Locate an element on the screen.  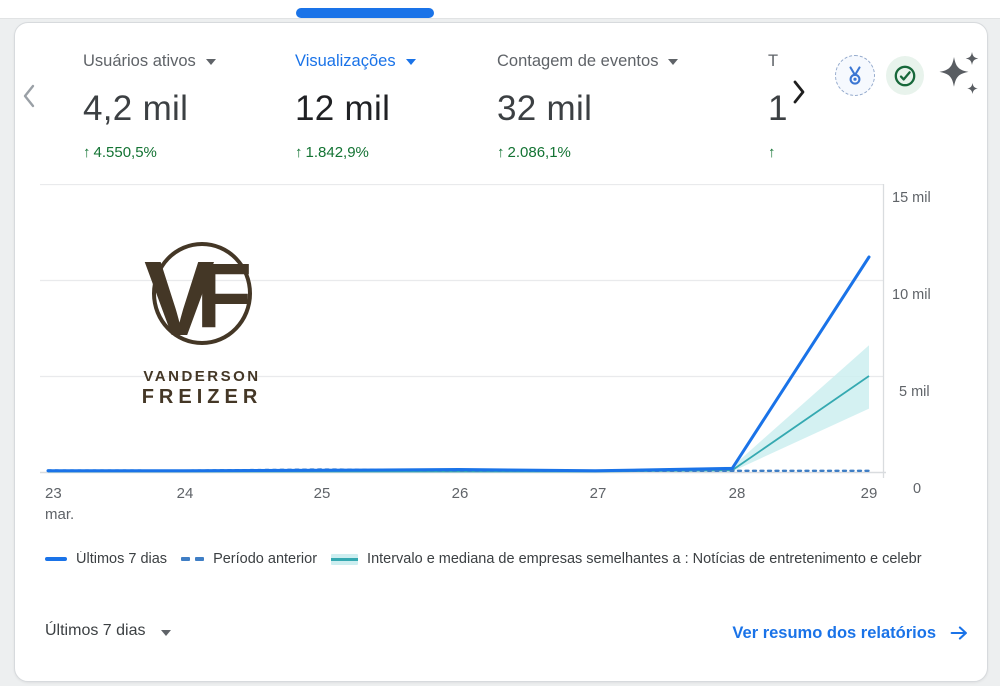
x-tick-27: 27 is located at coordinates (598, 493).